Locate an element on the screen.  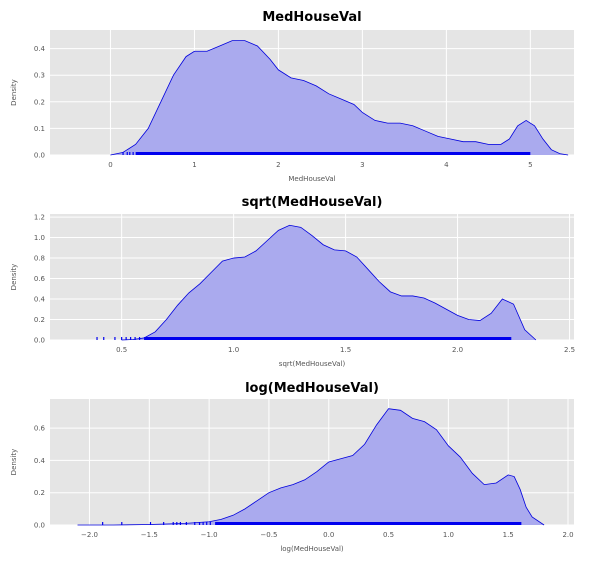
x-axis-label: MedHouseVal is located at coordinates (311, 179).